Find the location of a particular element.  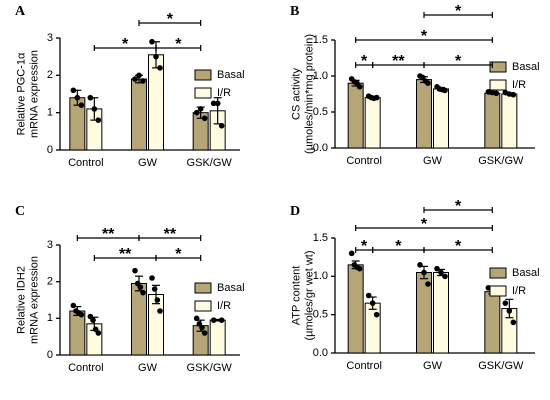

y-axis-label: (µmoles/min*mg protein) is located at coordinates (309, 94).